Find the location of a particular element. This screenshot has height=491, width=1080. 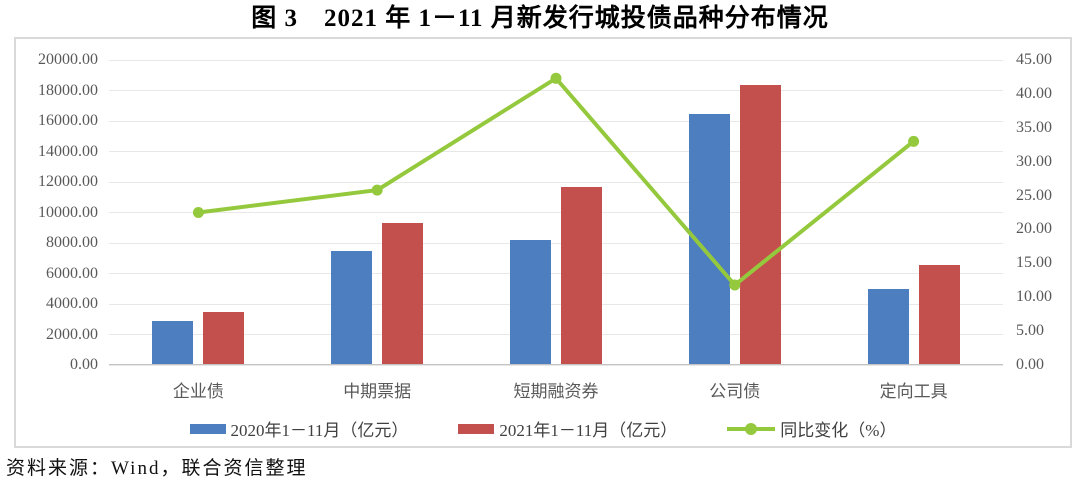

line-marker-短期融资券 is located at coordinates (556, 78).